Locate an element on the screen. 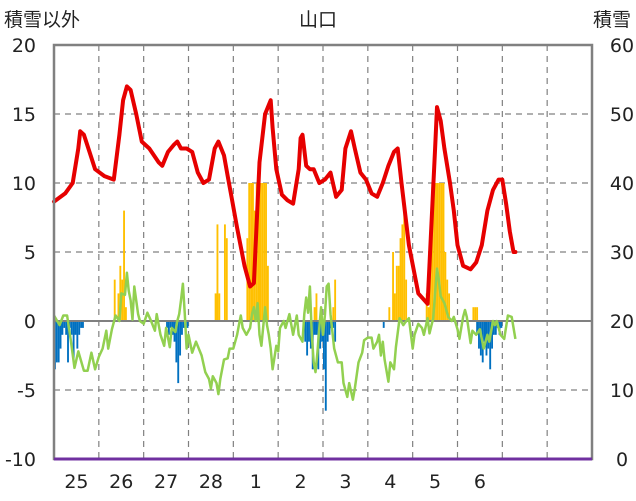 This screenshot has height=501, width=636. date-label: 5 is located at coordinates (435, 482).